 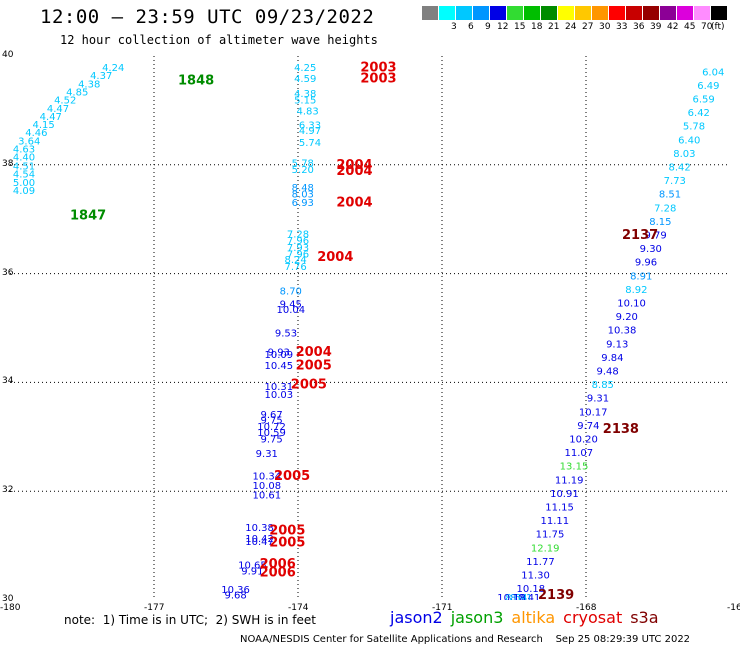 I want to click on wave-height-value: 5.78, so click(x=303, y=164).